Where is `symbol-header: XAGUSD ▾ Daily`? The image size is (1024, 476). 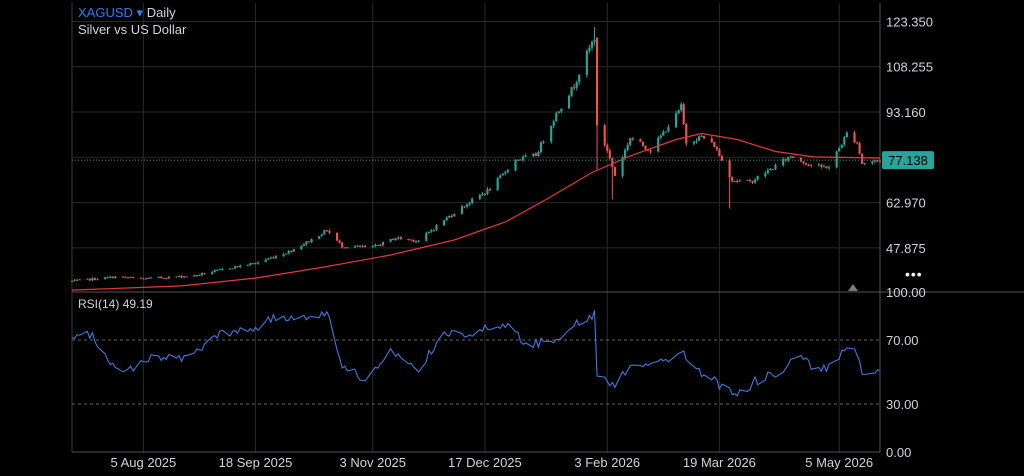
symbol-header: XAGUSD ▾ Daily is located at coordinates (127, 13).